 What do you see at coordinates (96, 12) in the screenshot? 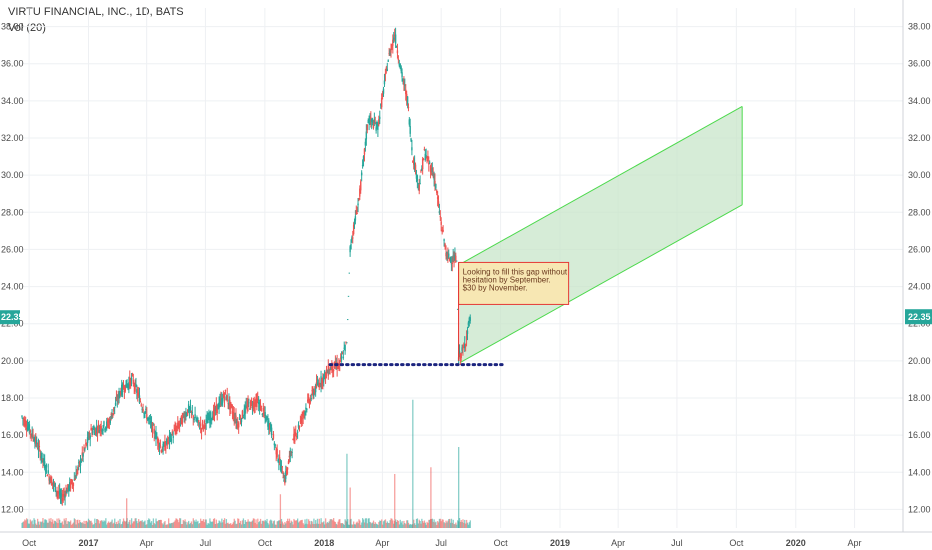
I see `chart-title: VIRTU FINANCIAL, INC., 1D, BATS` at bounding box center [96, 12].